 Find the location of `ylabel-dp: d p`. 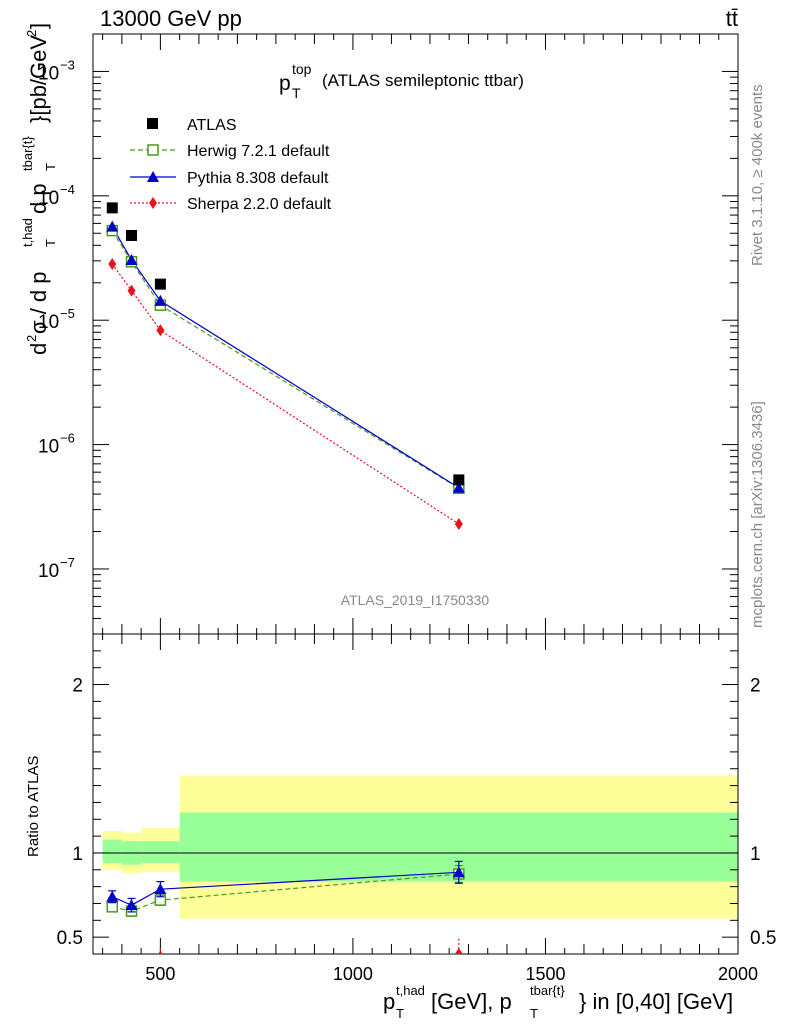

ylabel-dp: d p is located at coordinates (38, 198).